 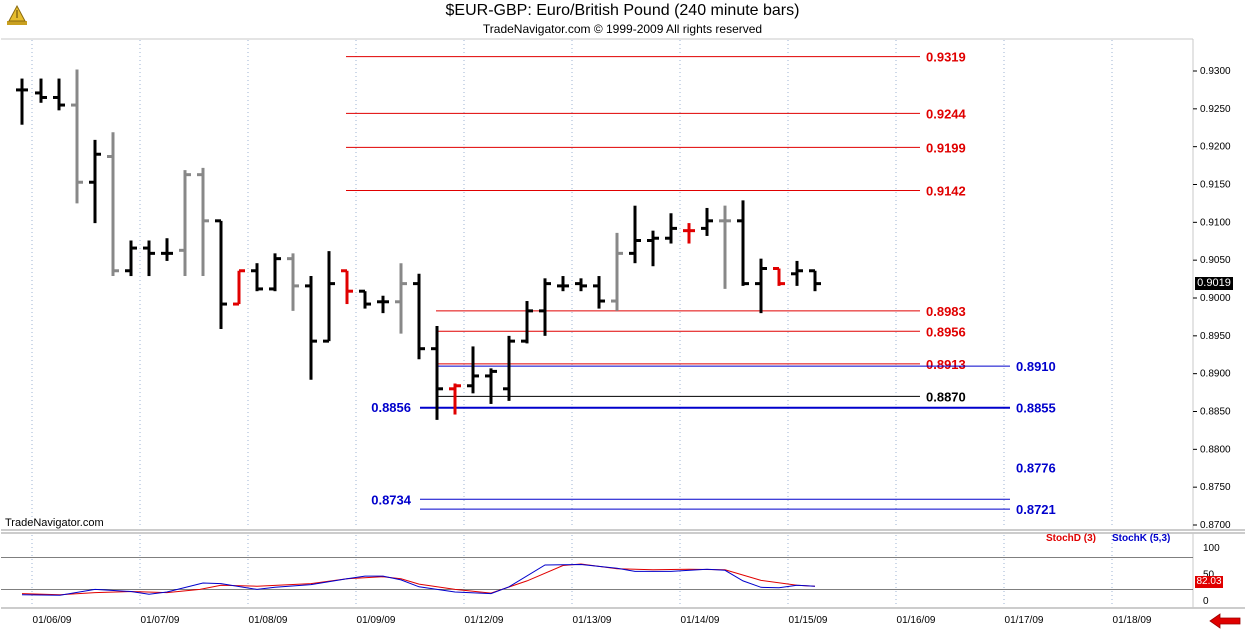 I want to click on y-tick-label: 0.9150, so click(x=1215, y=185).